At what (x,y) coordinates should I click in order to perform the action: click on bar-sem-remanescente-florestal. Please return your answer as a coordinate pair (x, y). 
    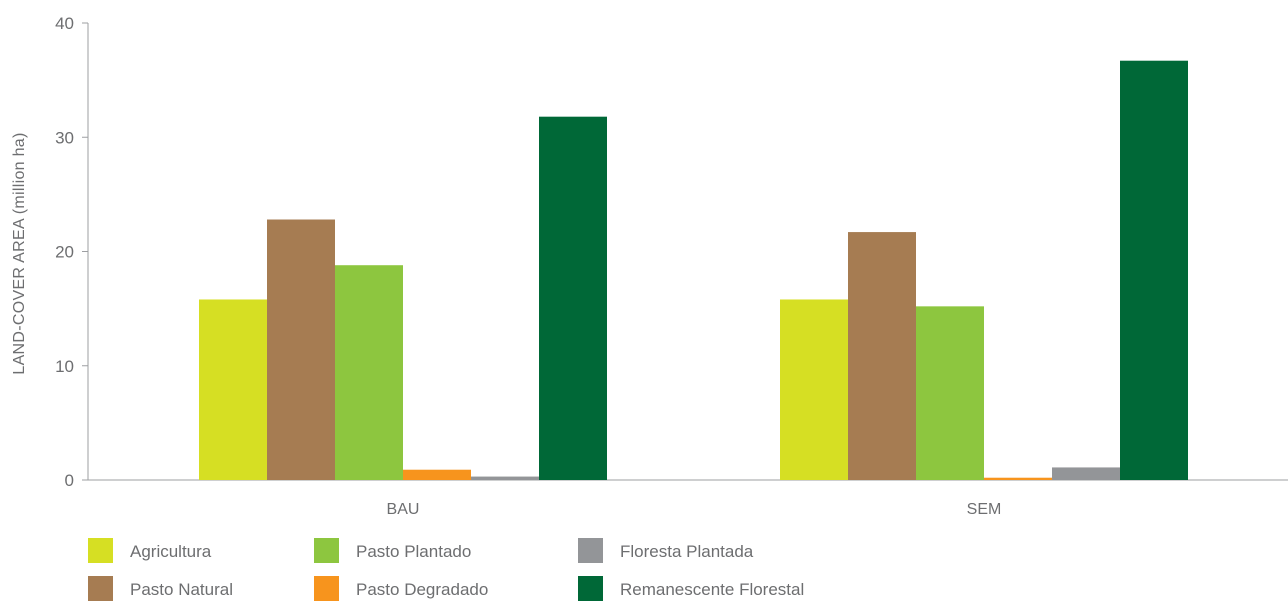
    Looking at the image, I should click on (1154, 270).